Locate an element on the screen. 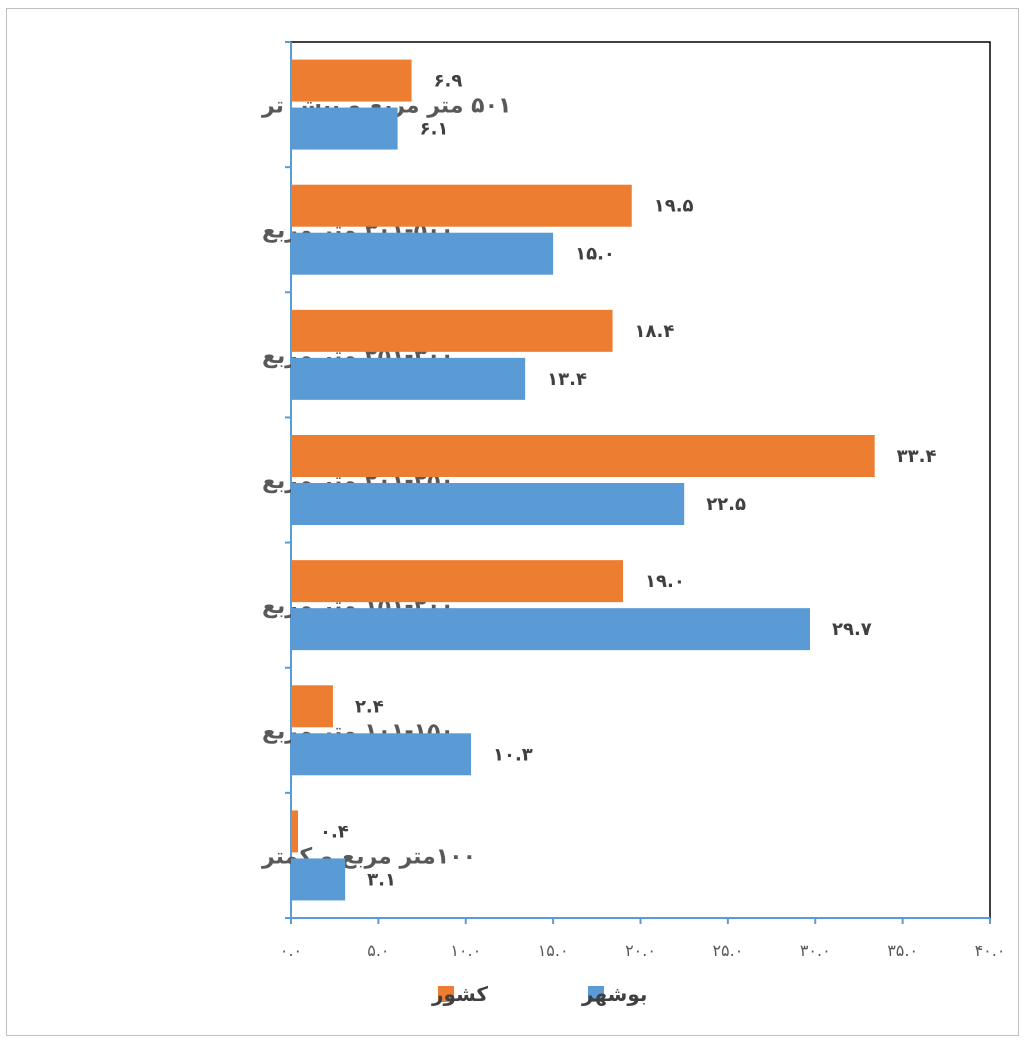  x-tick-label: ۳۰.۰ is located at coordinates (815, 950).